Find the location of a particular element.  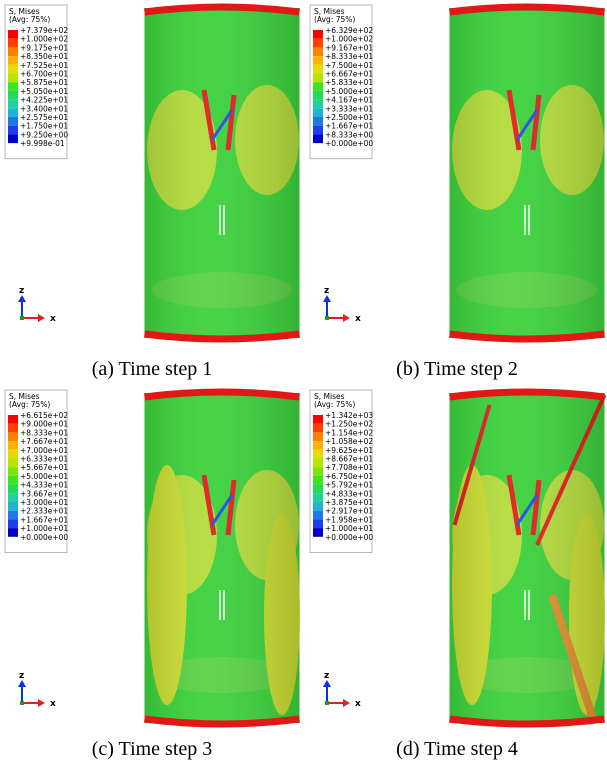

legend-value: +9.250e+00 is located at coordinates (44, 134).